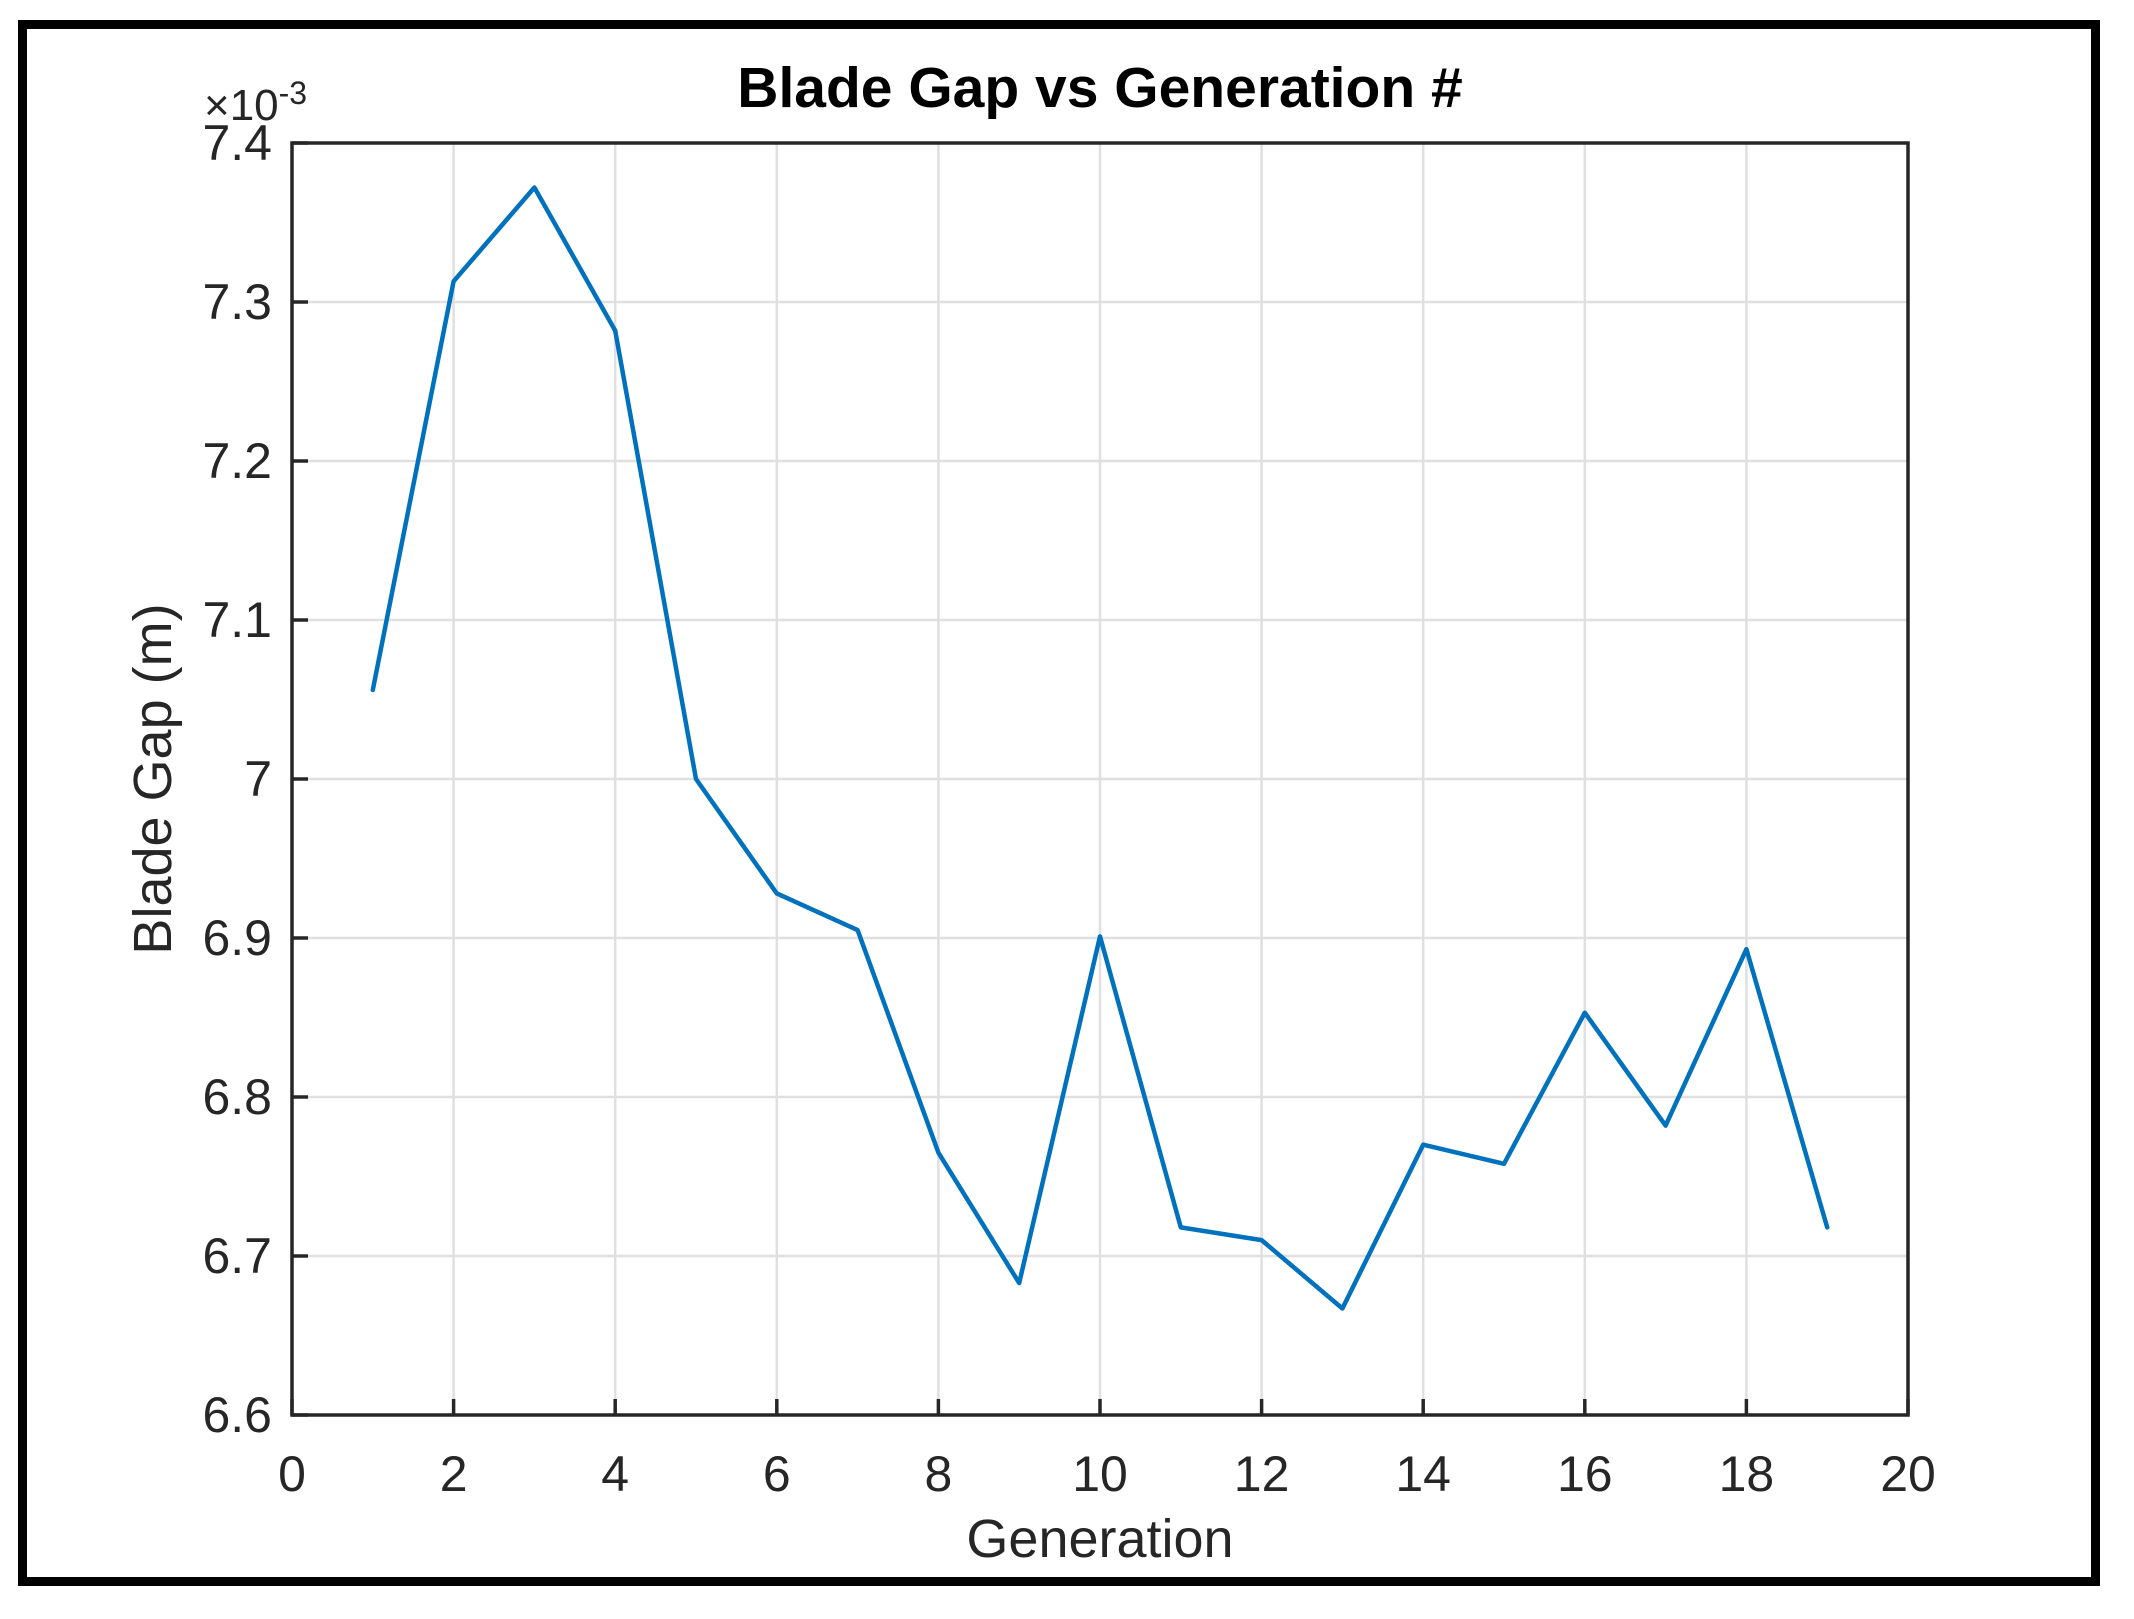  Describe the element at coordinates (258, 779) in the screenshot. I see `y-tick-label: 7` at that location.